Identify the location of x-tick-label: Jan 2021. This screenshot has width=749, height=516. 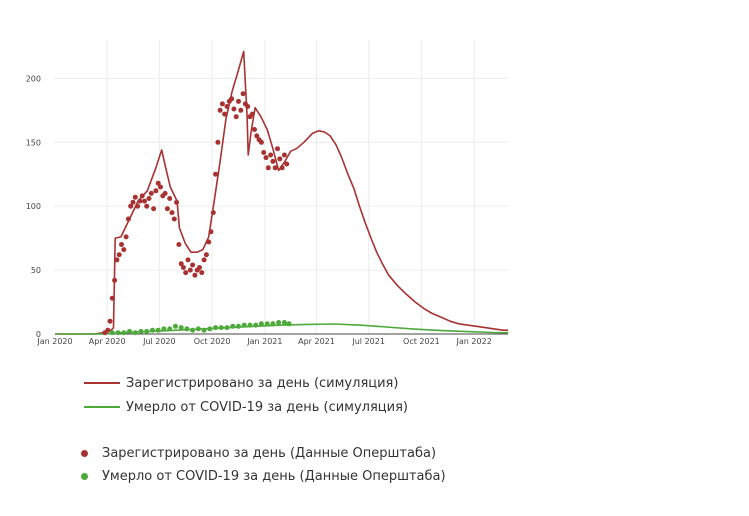
(264, 341).